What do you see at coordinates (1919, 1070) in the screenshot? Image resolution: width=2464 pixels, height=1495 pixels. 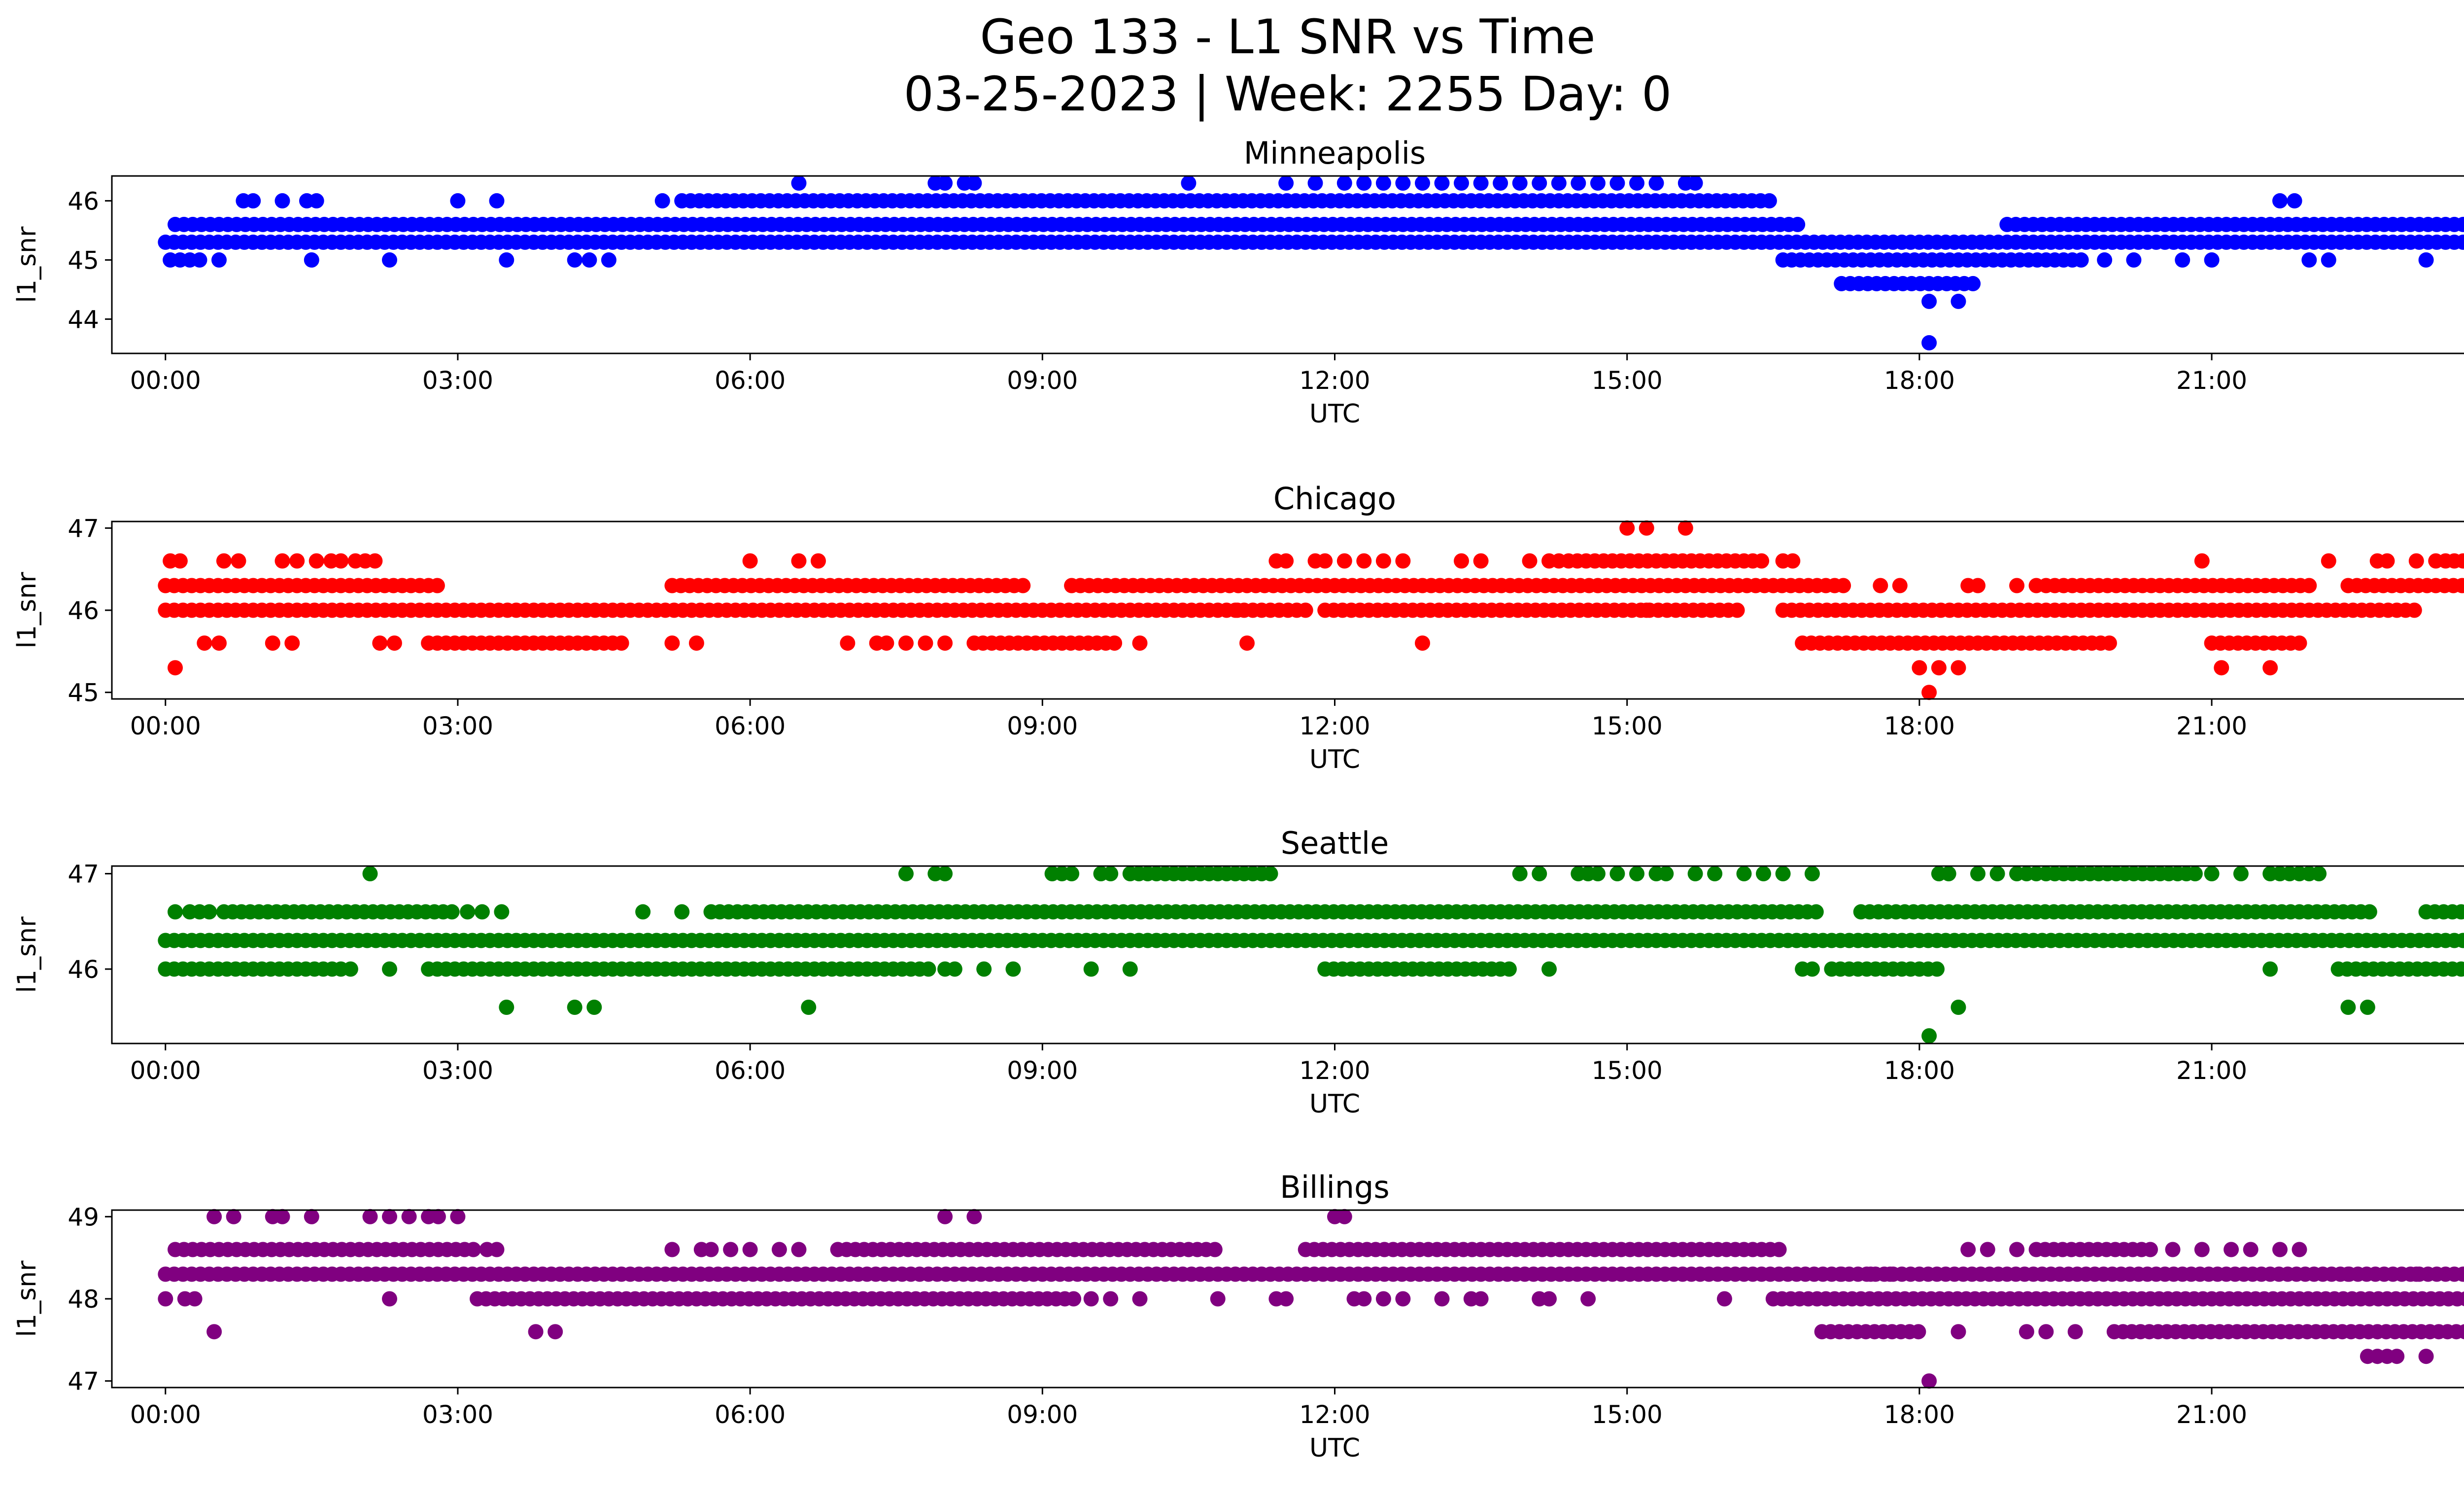 I see `x-tick-label: 18:00` at bounding box center [1919, 1070].